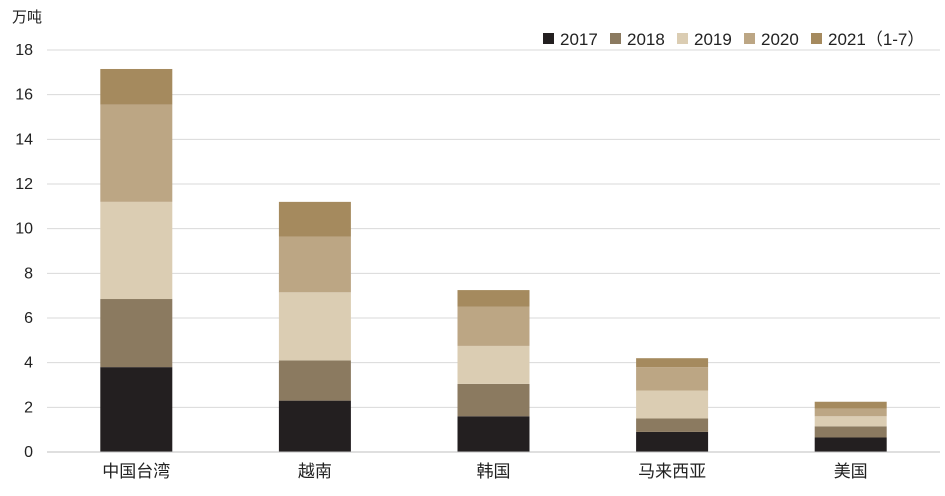  Describe the element at coordinates (136, 471) in the screenshot. I see `x-tick-label: 中国台湾` at that location.